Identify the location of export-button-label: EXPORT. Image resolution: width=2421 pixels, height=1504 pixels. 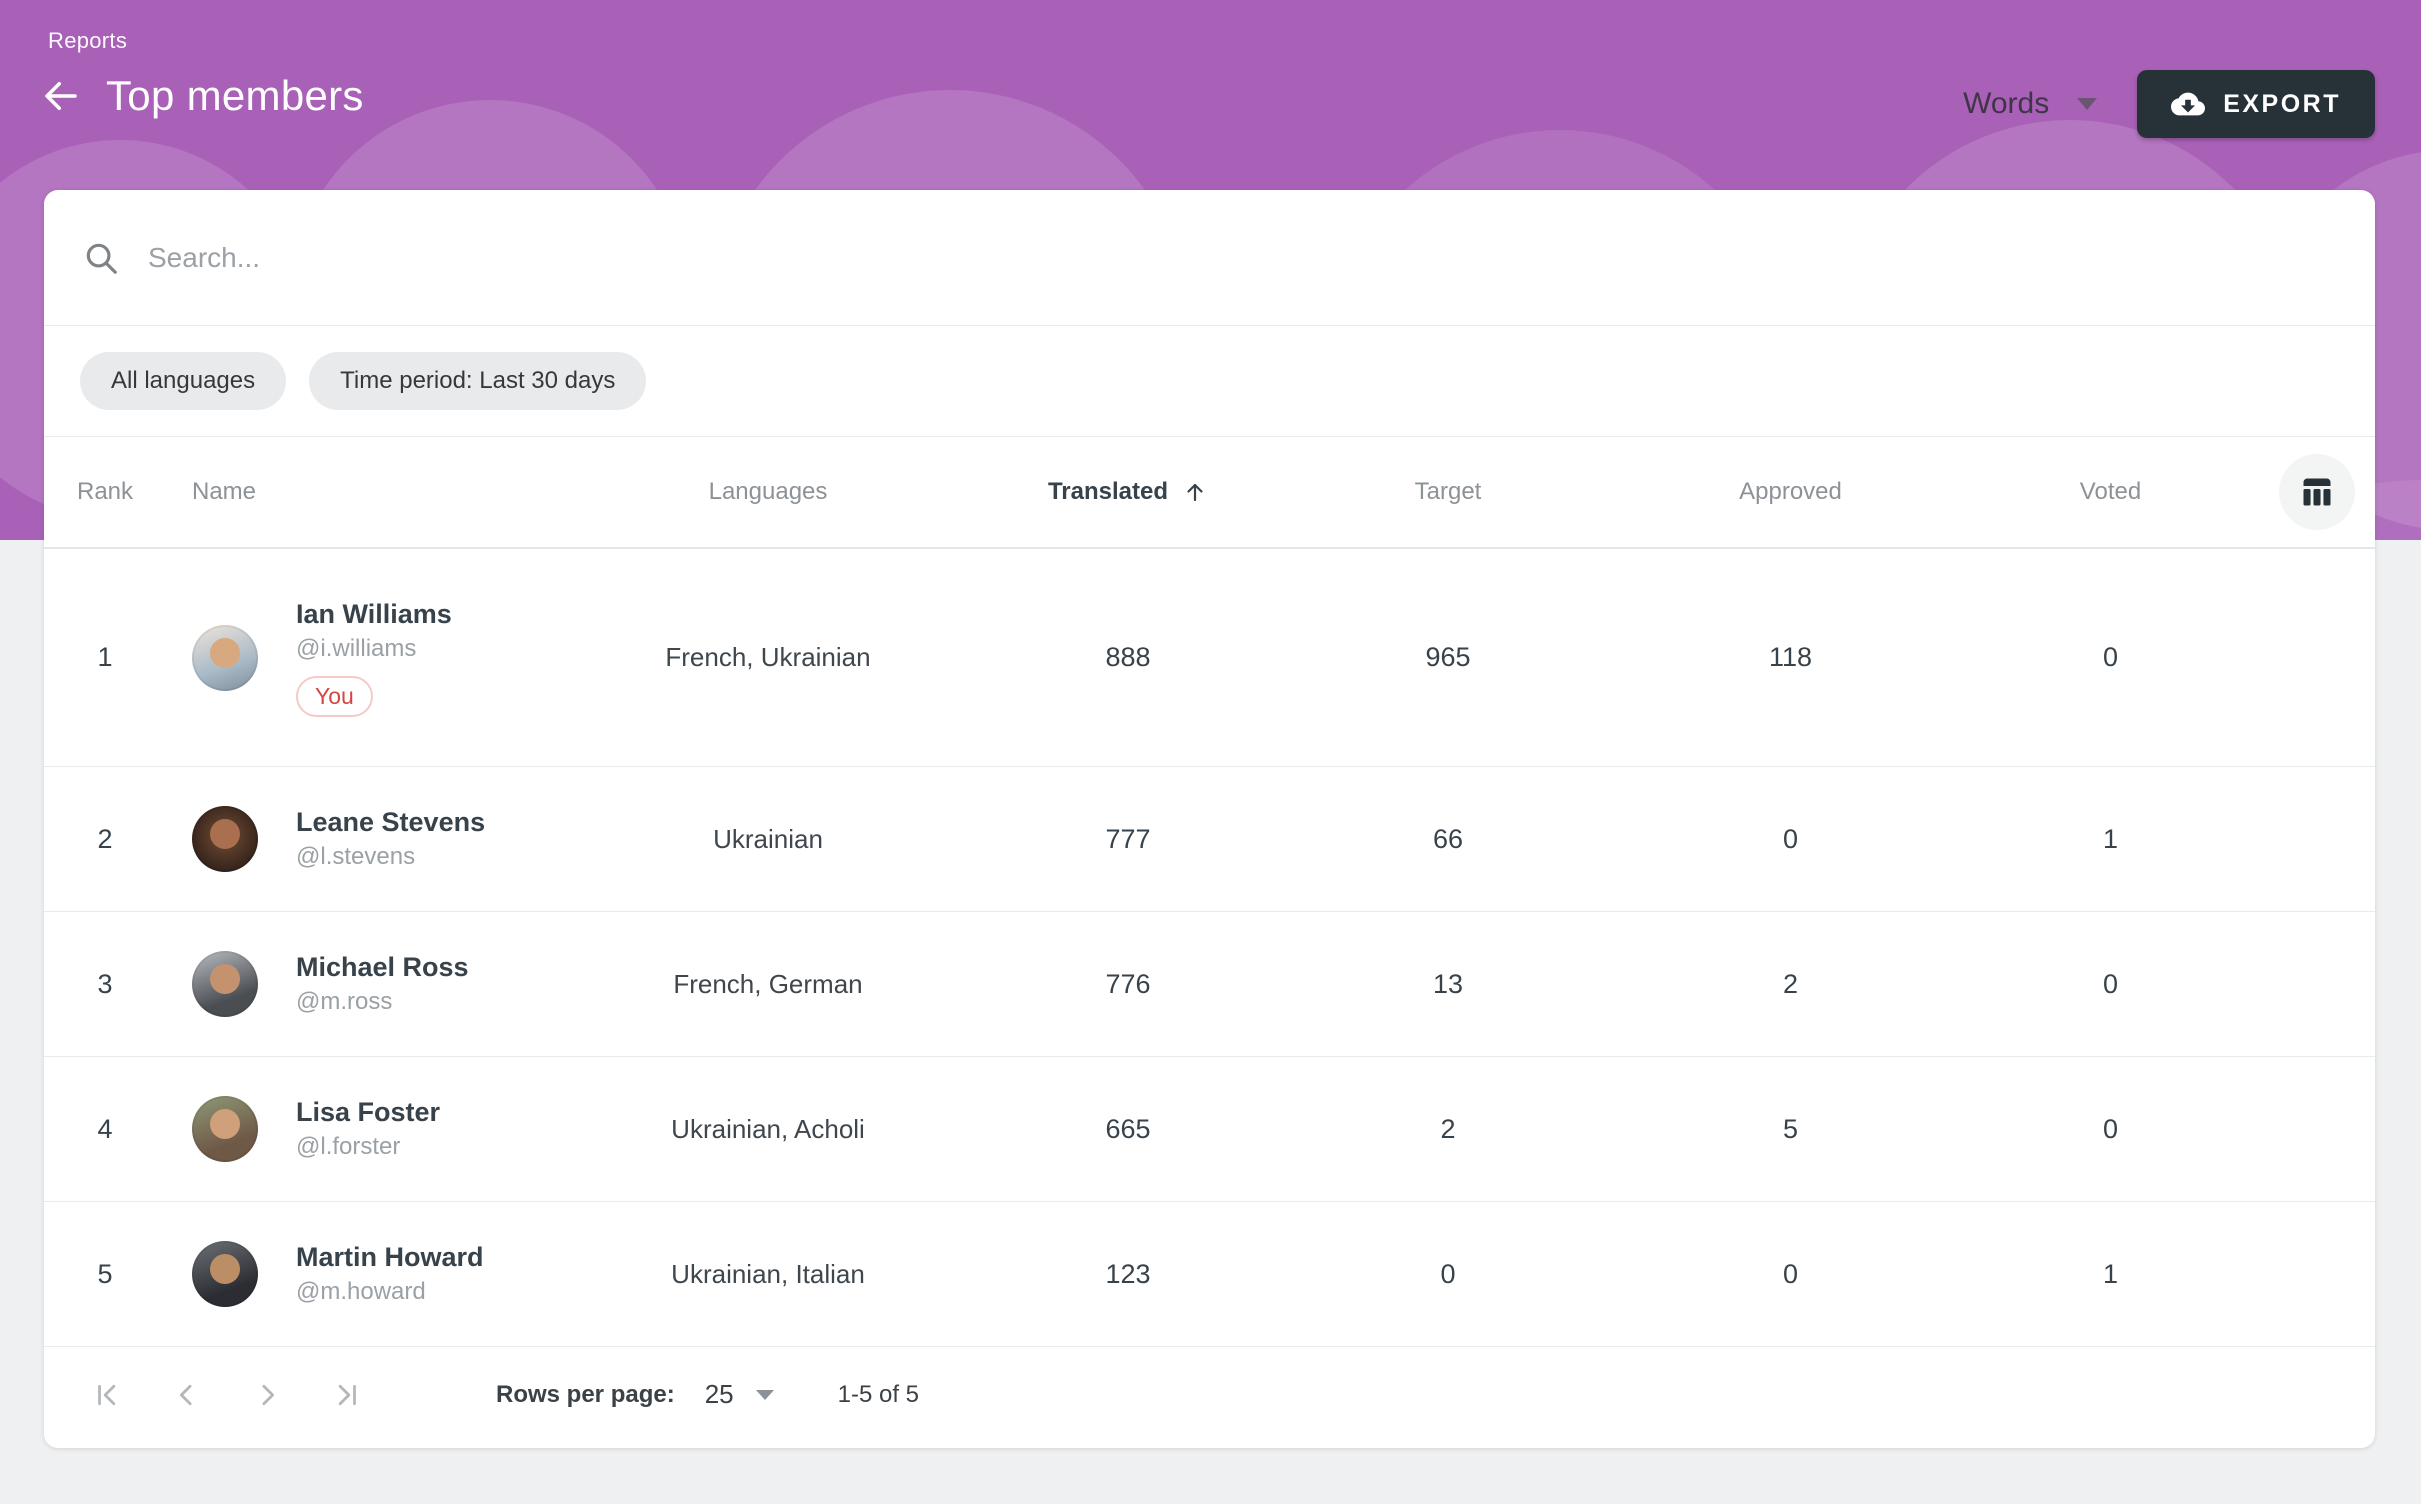
(2282, 103).